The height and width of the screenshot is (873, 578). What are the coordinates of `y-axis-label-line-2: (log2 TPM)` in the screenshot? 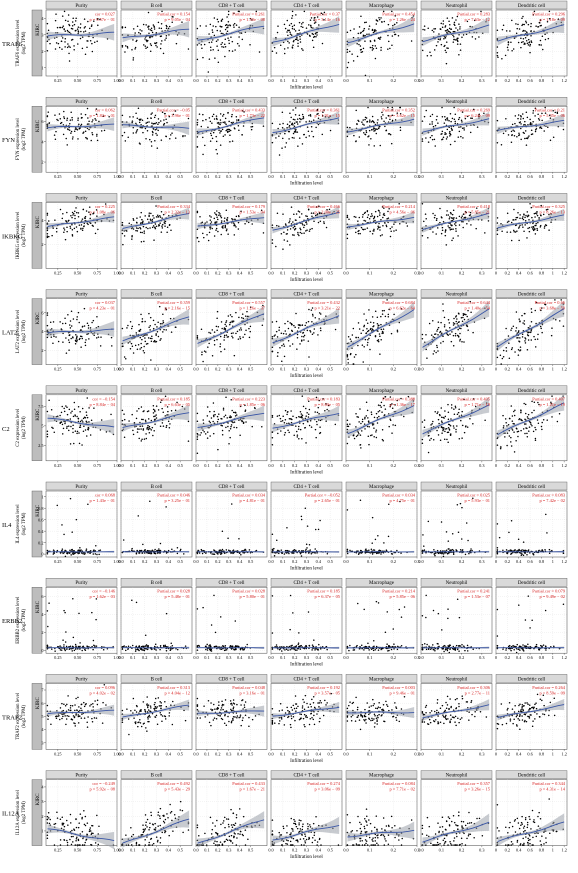 It's located at (24, 235).